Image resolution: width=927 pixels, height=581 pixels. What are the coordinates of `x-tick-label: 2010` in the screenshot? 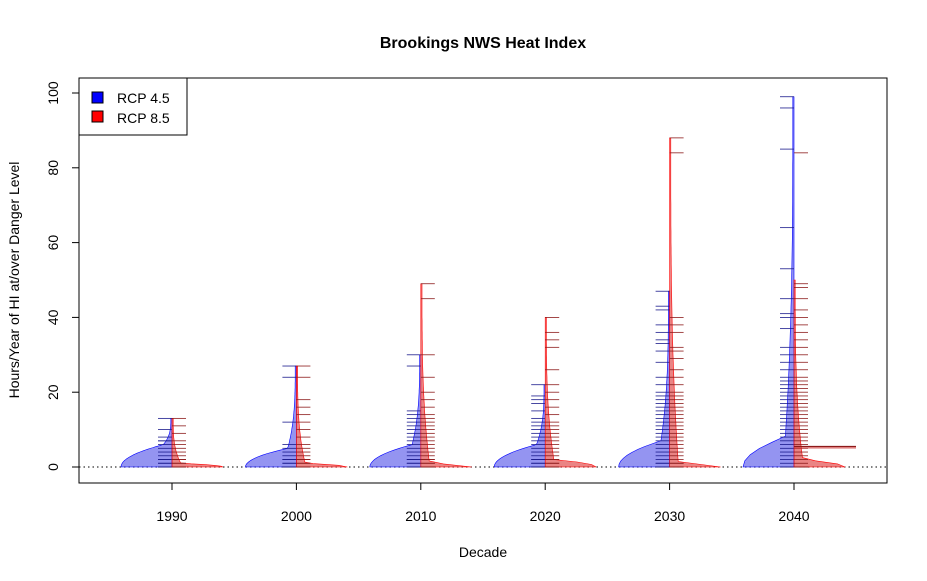 It's located at (420, 516).